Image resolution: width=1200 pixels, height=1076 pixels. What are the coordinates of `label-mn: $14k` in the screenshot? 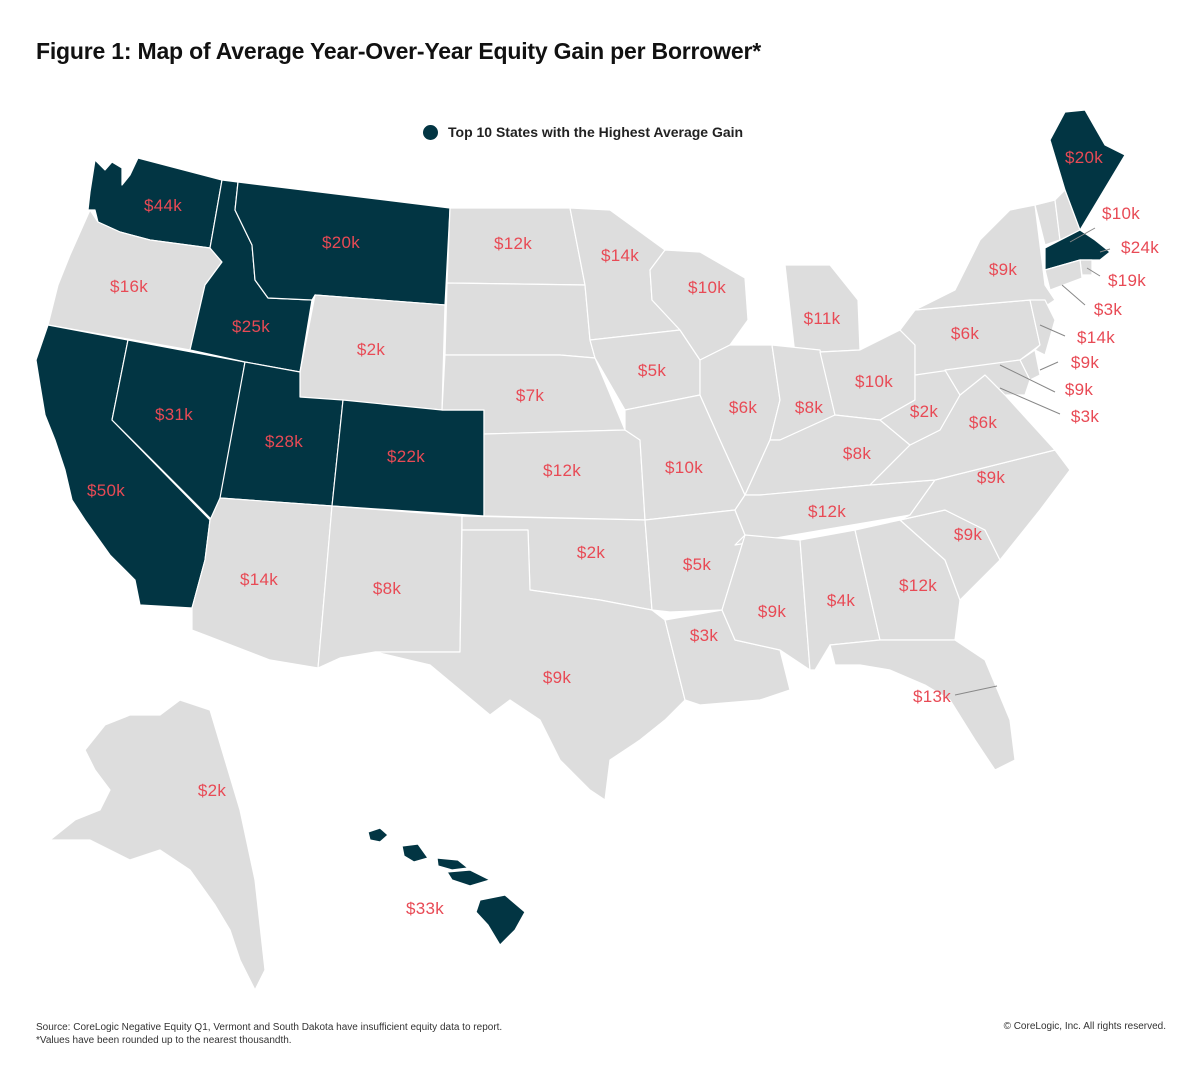 It's located at (620, 255).